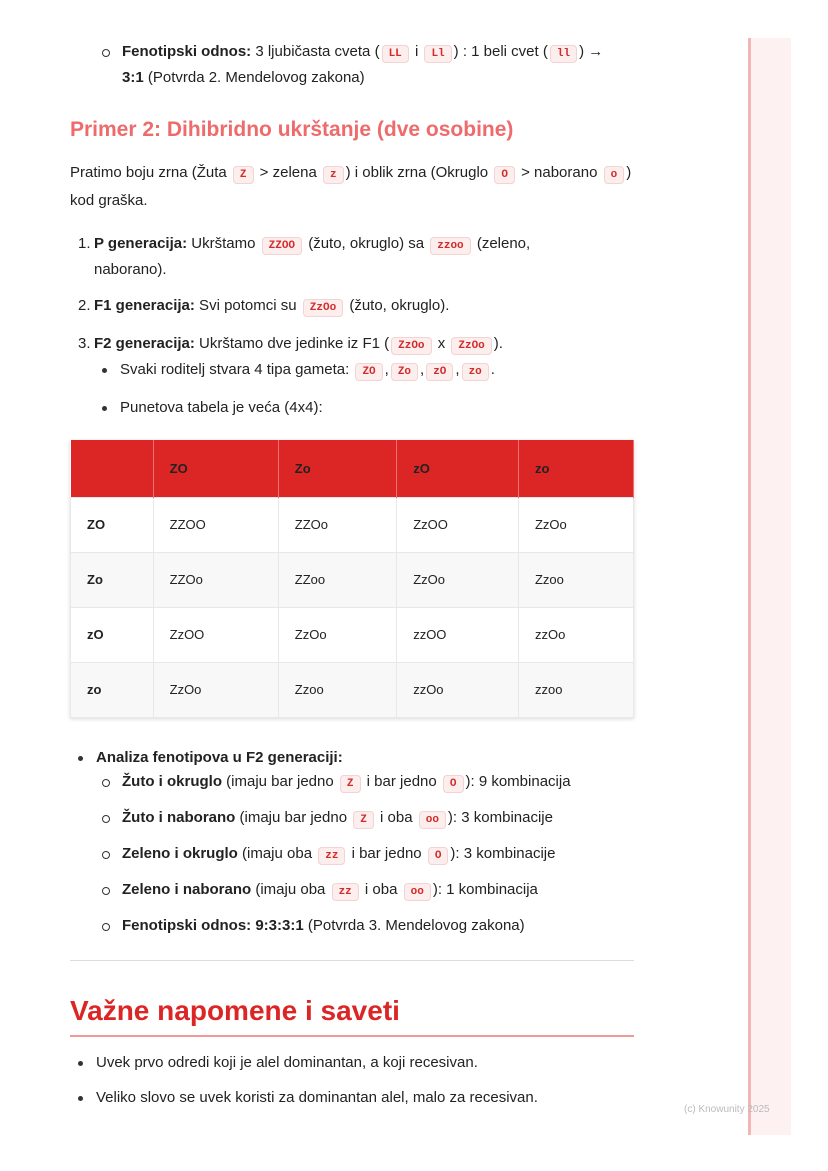  Describe the element at coordinates (457, 634) in the screenshot. I see `cell: zzOO` at that location.